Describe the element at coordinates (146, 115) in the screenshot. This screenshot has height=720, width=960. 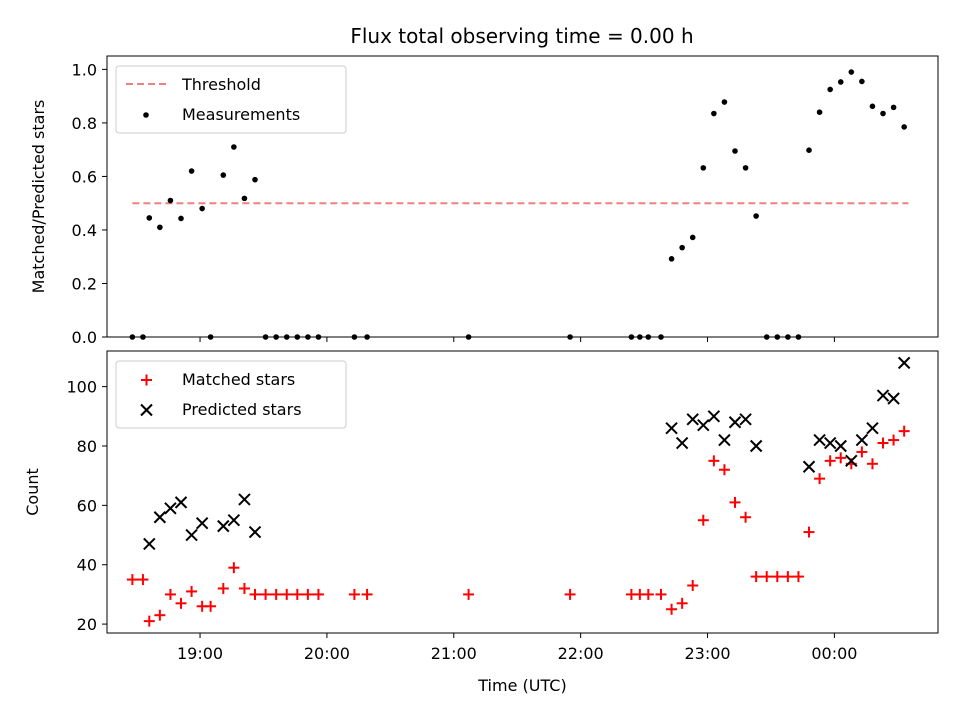
I see `legend-measurement-swatch` at that location.